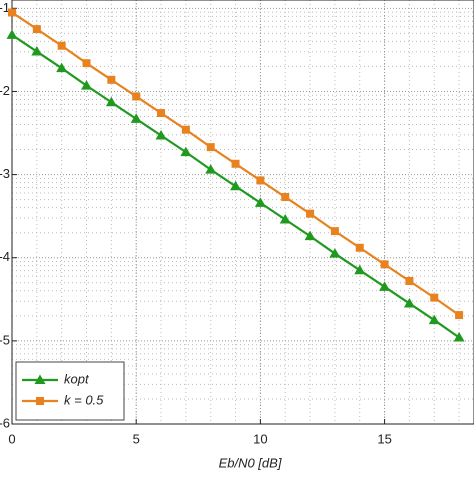 The width and height of the screenshot is (474, 479). Describe the element at coordinates (250, 462) in the screenshot. I see `x-axis-label: Eb/N0 [dB]` at that location.